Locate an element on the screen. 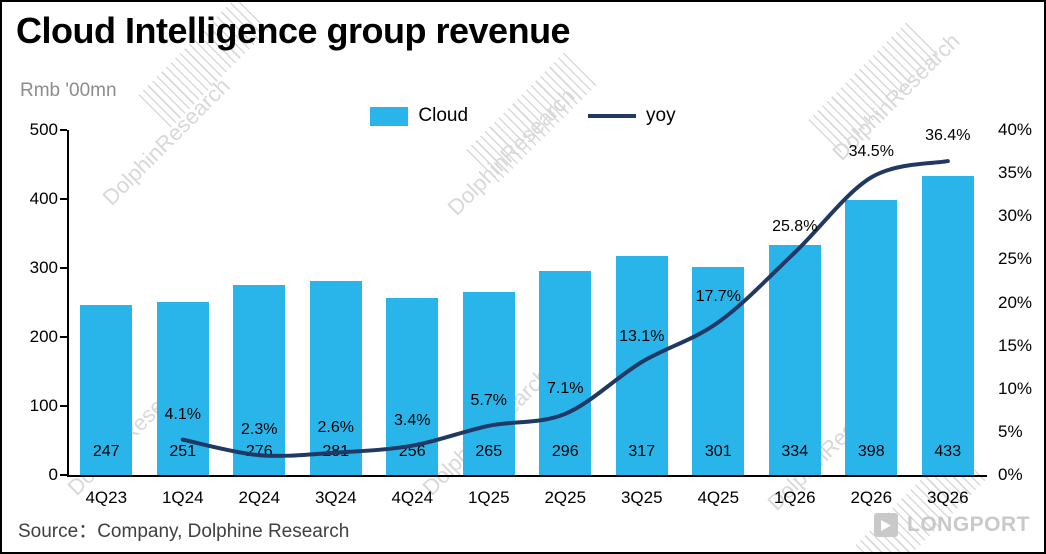  y-left-tick-label: 200 is located at coordinates (43, 336).